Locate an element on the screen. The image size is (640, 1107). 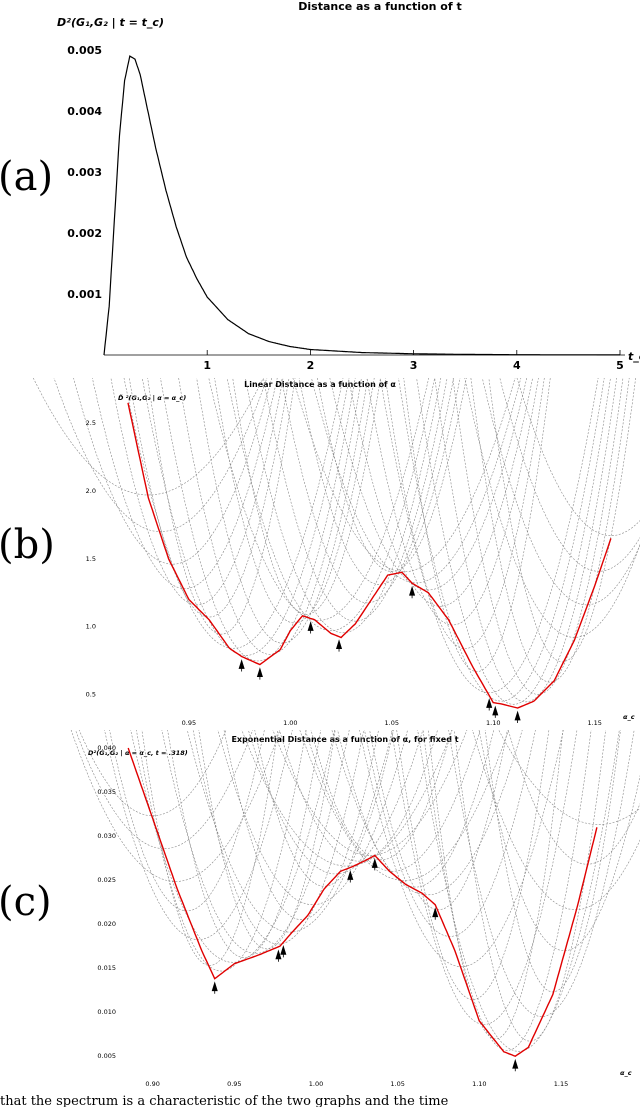
chart-b-xtick: 1.05 is located at coordinates (392, 723).